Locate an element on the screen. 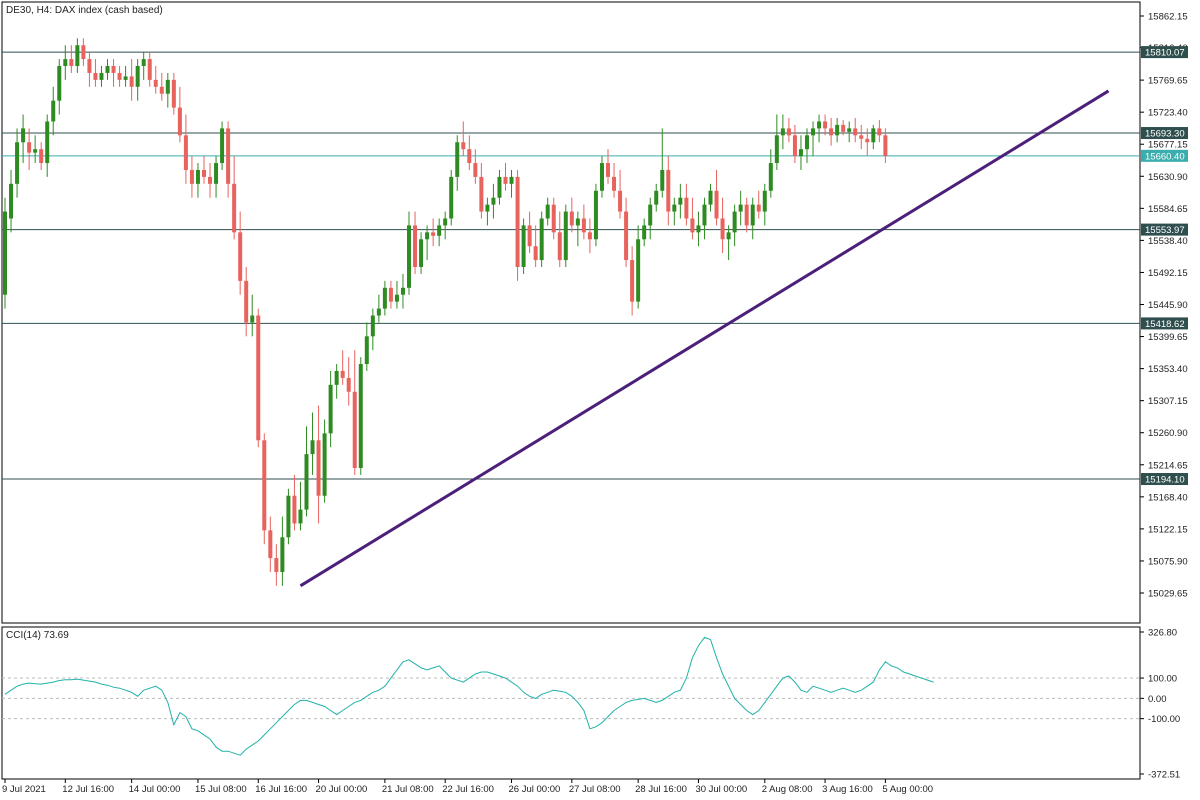  price-axis-label: 15260.90 is located at coordinates (1168, 433).